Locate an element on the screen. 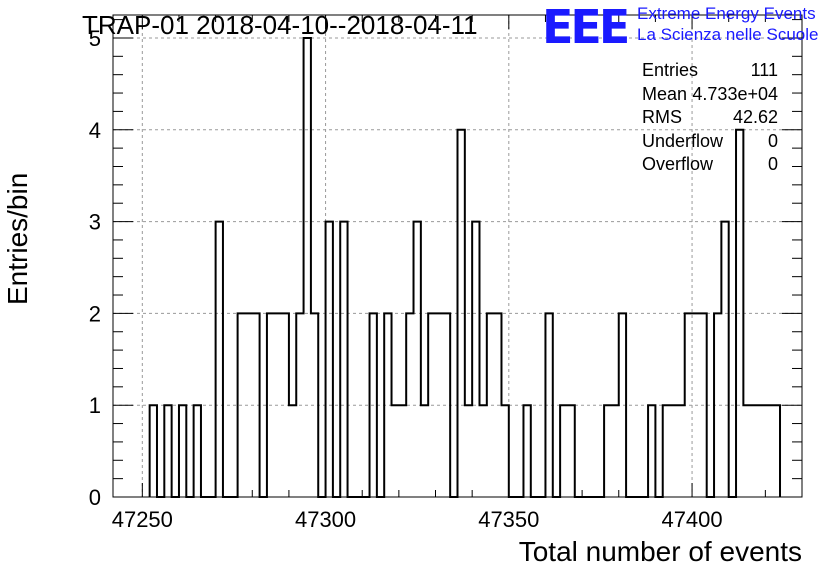 The height and width of the screenshot is (572, 836). stats-value: 42.62 is located at coordinates (755, 117).